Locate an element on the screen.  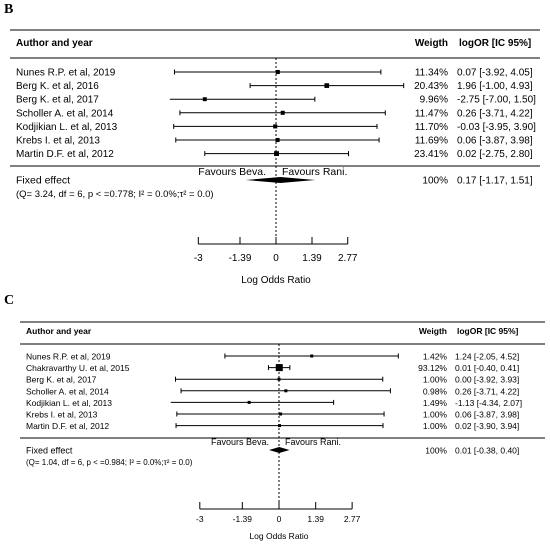
panel-c-study-ci: 0.00 [-3.92, 3.93] is located at coordinates (487, 380).